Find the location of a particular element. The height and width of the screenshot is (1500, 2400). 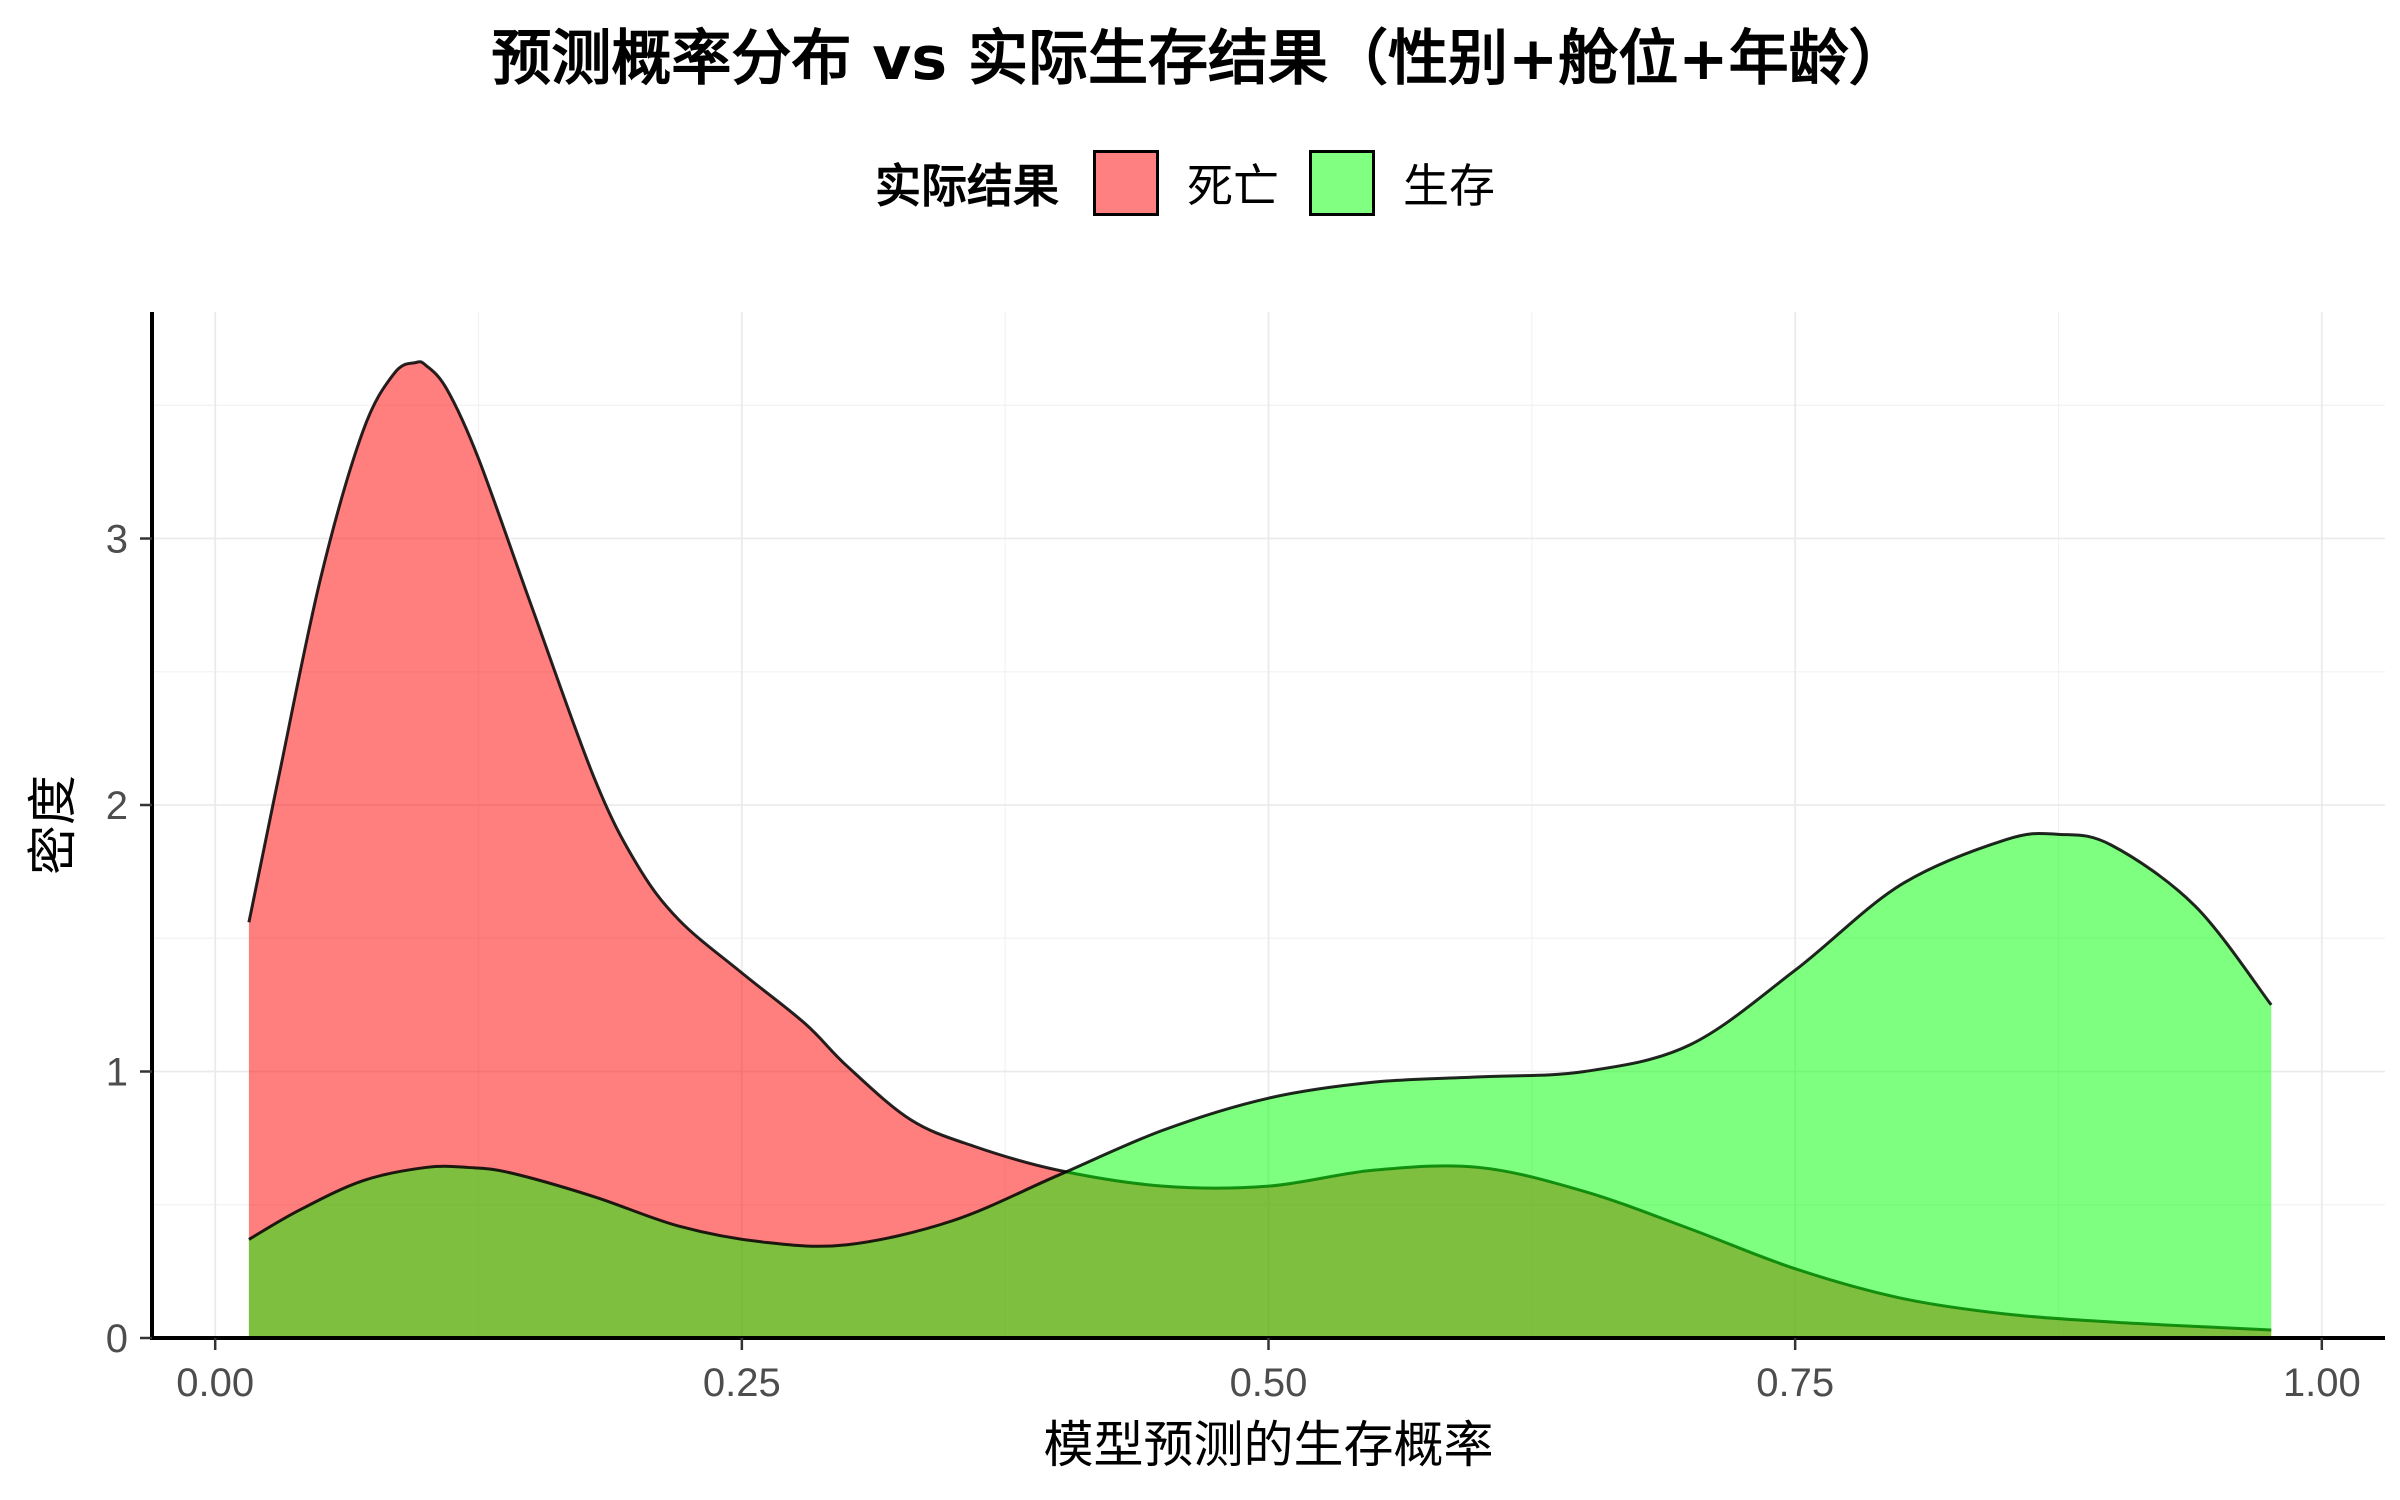

legend-key-survived is located at coordinates (1342, 183).